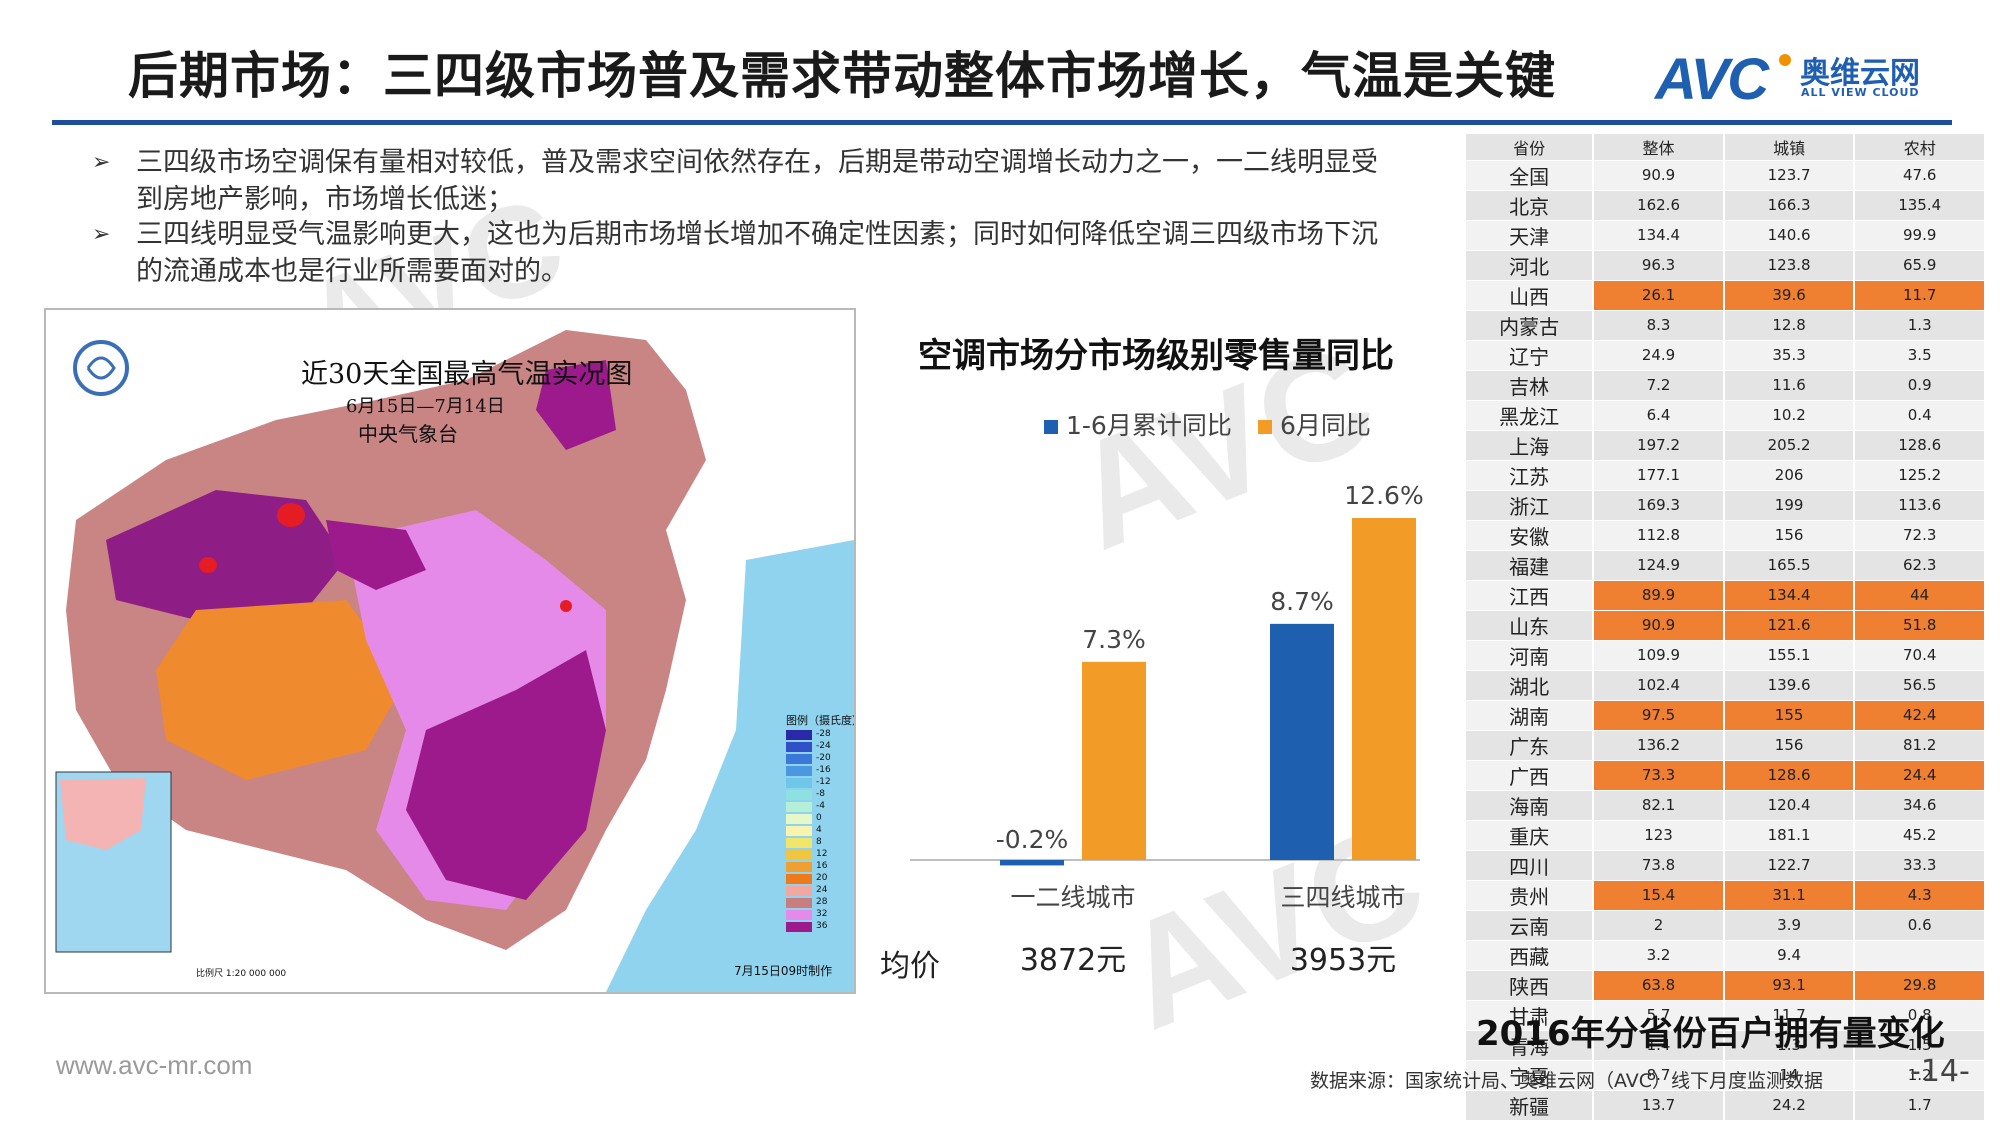  What do you see at coordinates (1785, 60) in the screenshot?
I see `logo-dot` at bounding box center [1785, 60].